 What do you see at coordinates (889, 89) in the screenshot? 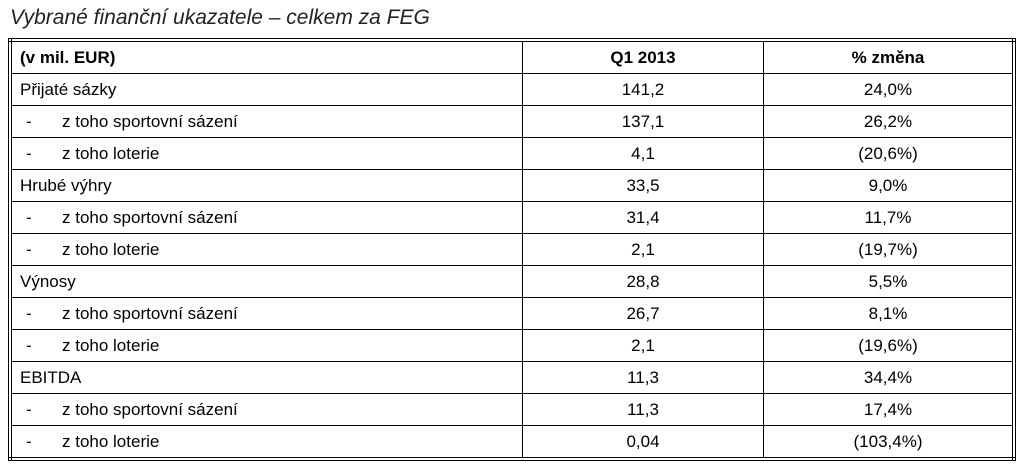
I see `change-cell: 24,0%` at bounding box center [889, 89].